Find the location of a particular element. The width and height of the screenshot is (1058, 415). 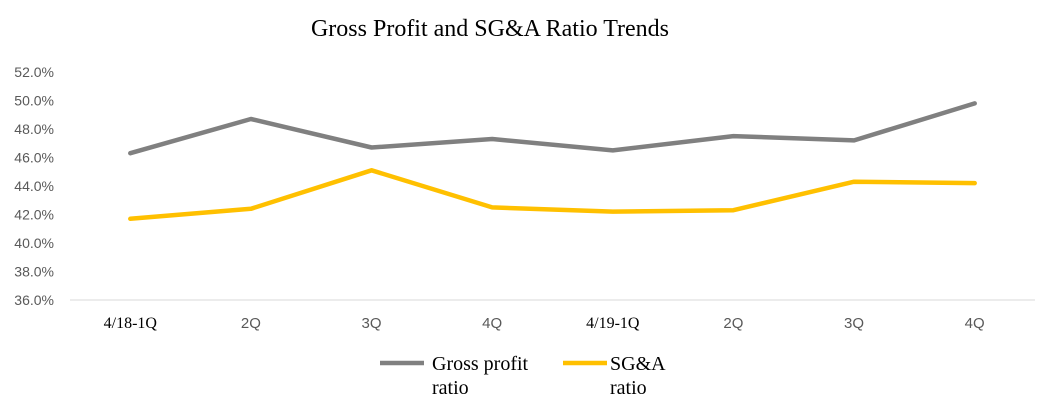

y-tick-label: 44.0% is located at coordinates (34, 186).